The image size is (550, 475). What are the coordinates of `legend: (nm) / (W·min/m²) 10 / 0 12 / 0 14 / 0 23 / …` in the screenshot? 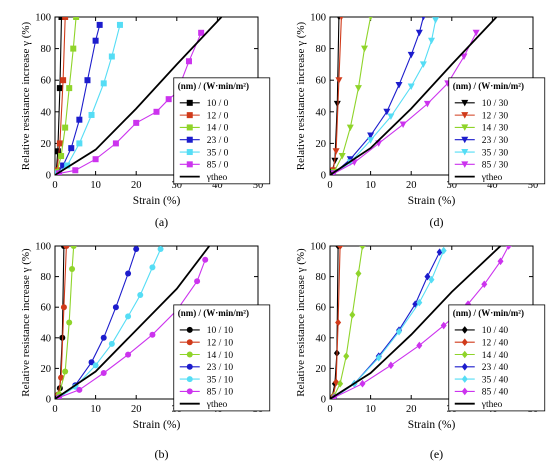 It's located at (222, 131).